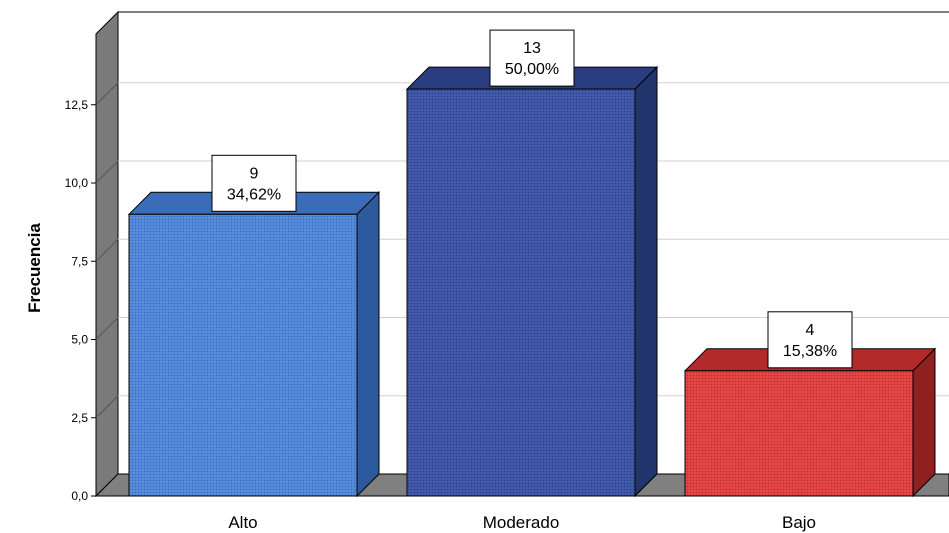 Image resolution: width=949 pixels, height=533 pixels. Describe the element at coordinates (799, 522) in the screenshot. I see `x-category-label: Bajo` at that location.